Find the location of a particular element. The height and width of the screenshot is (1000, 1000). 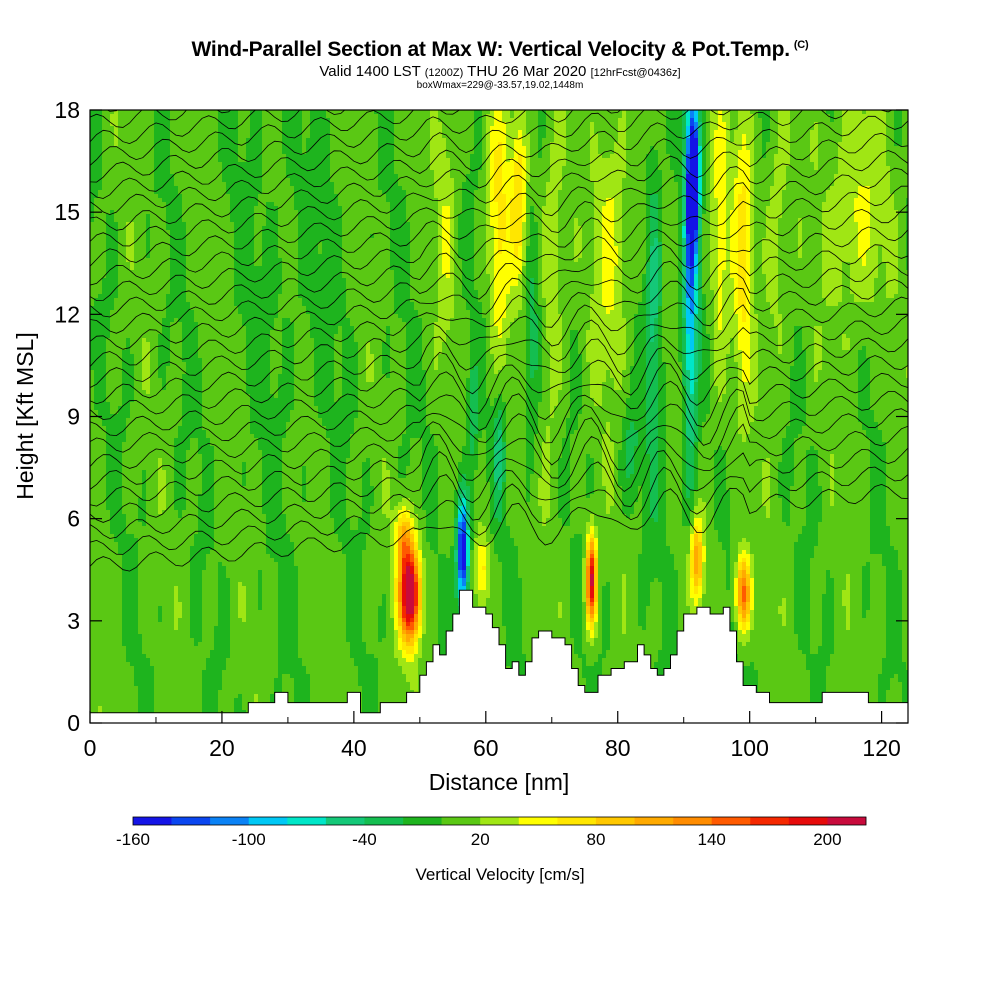

x-tick-label: 40 is located at coordinates (354, 748).